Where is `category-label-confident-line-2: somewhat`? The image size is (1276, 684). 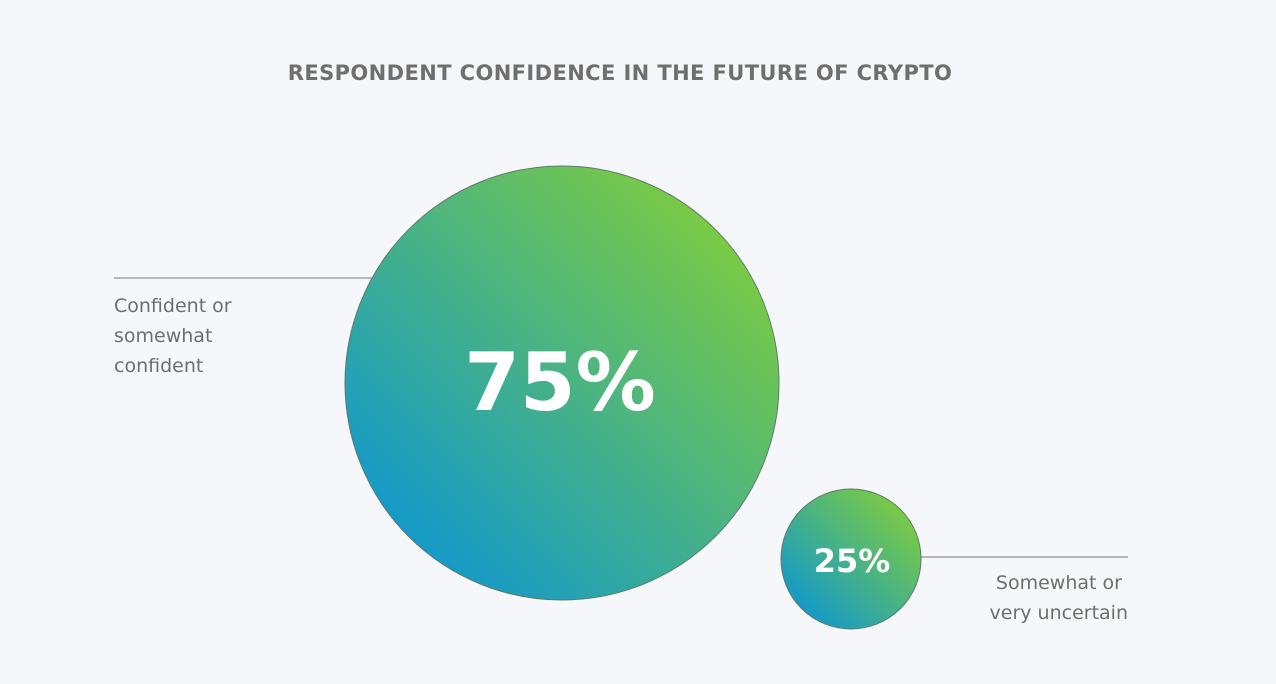
category-label-confident-line-2: somewhat is located at coordinates (163, 336).